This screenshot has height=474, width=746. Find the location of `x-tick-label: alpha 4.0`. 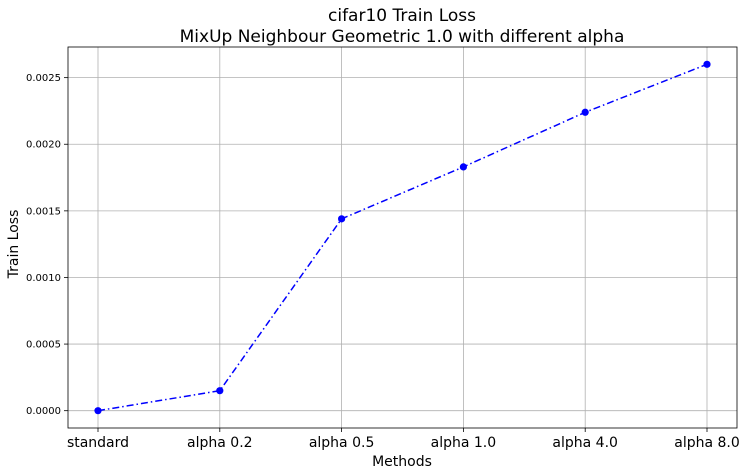

x-tick-label: alpha 4.0 is located at coordinates (585, 443).